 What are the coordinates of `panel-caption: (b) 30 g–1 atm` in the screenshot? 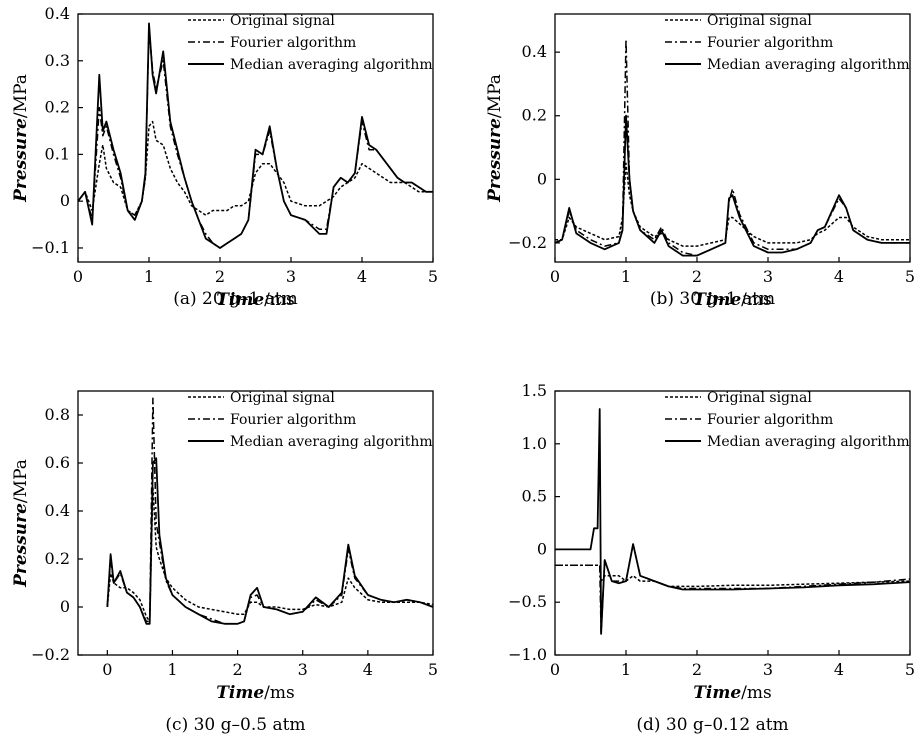 It's located at (712, 299).